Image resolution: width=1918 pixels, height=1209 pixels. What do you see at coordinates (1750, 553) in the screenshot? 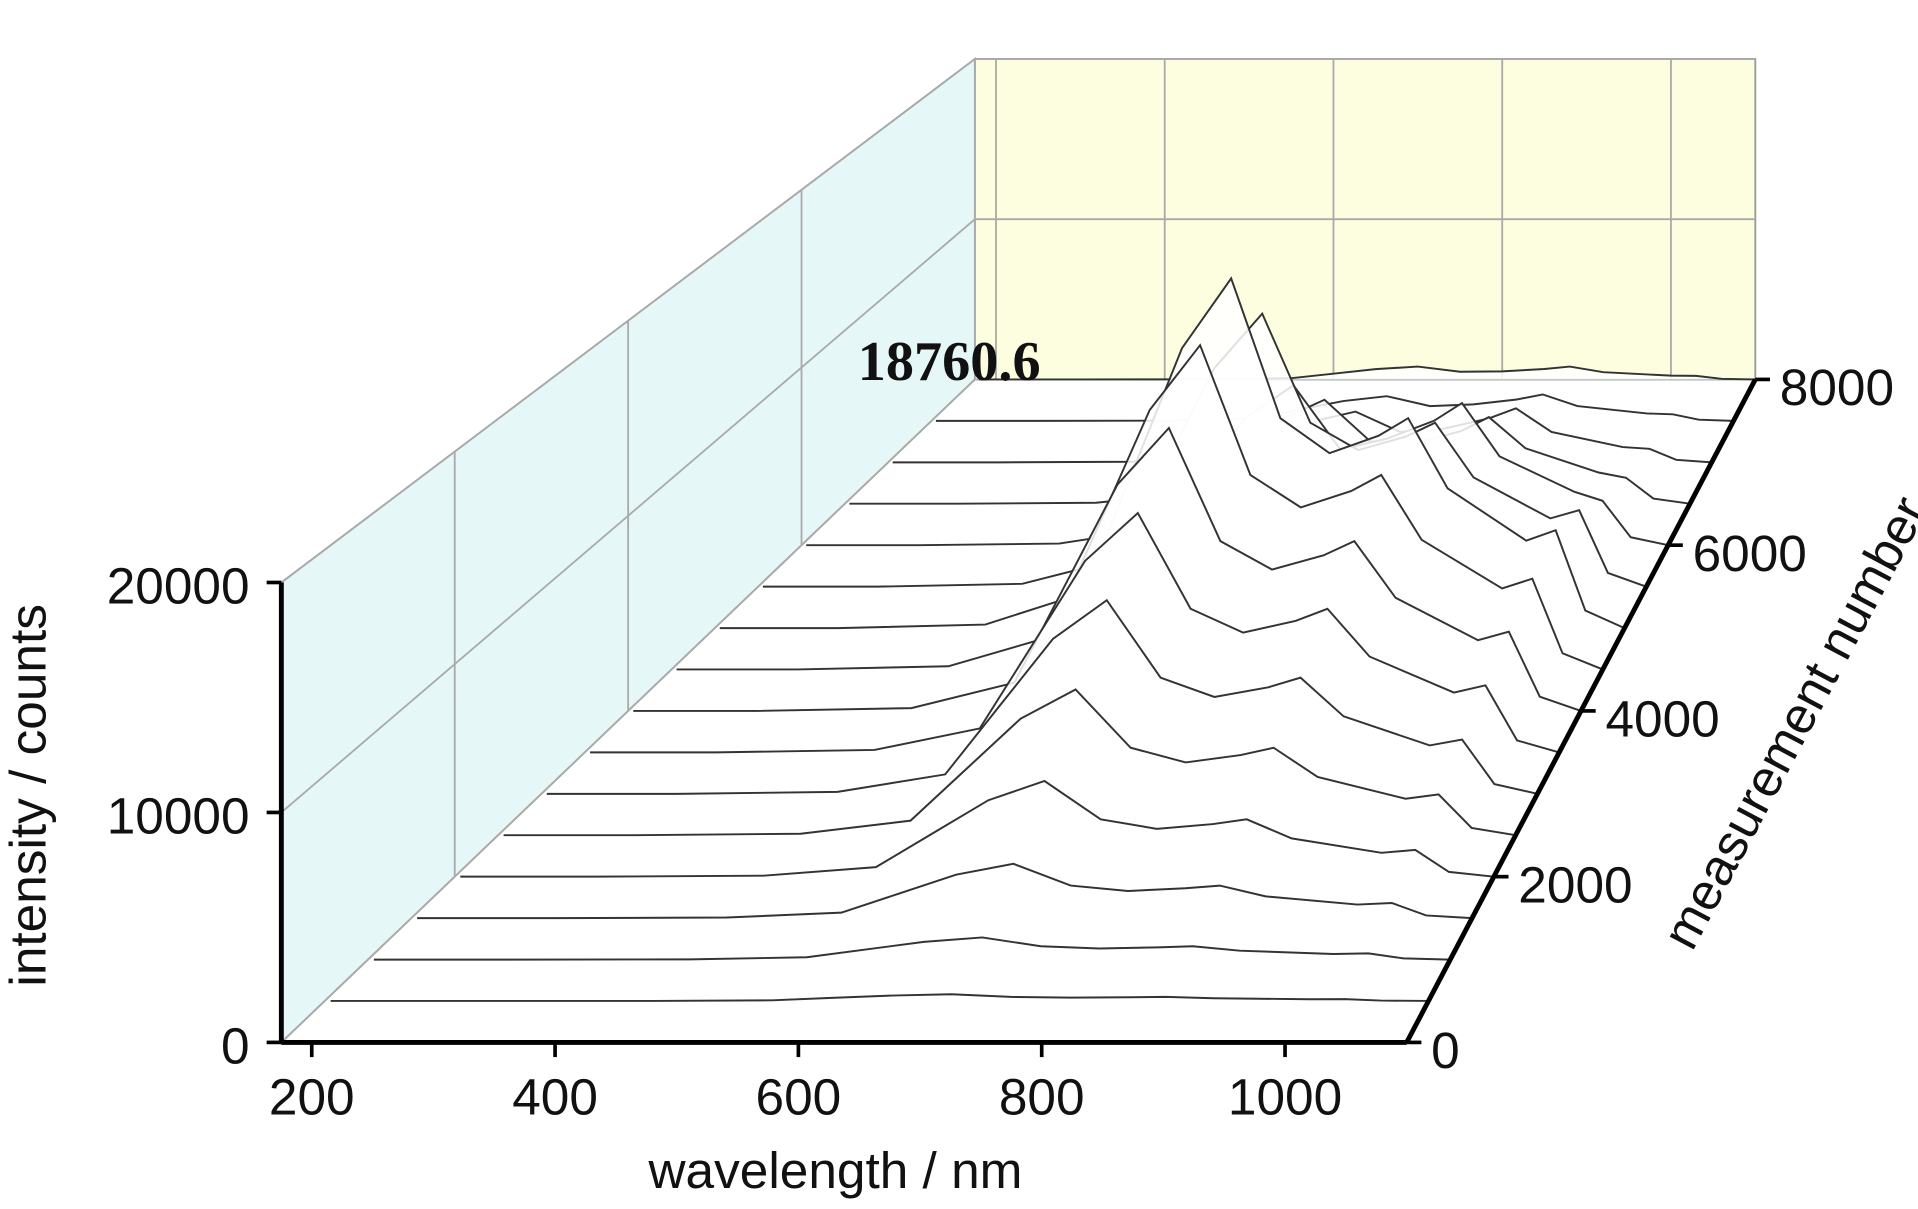
I see `z-tick-label: 6000` at bounding box center [1750, 553].